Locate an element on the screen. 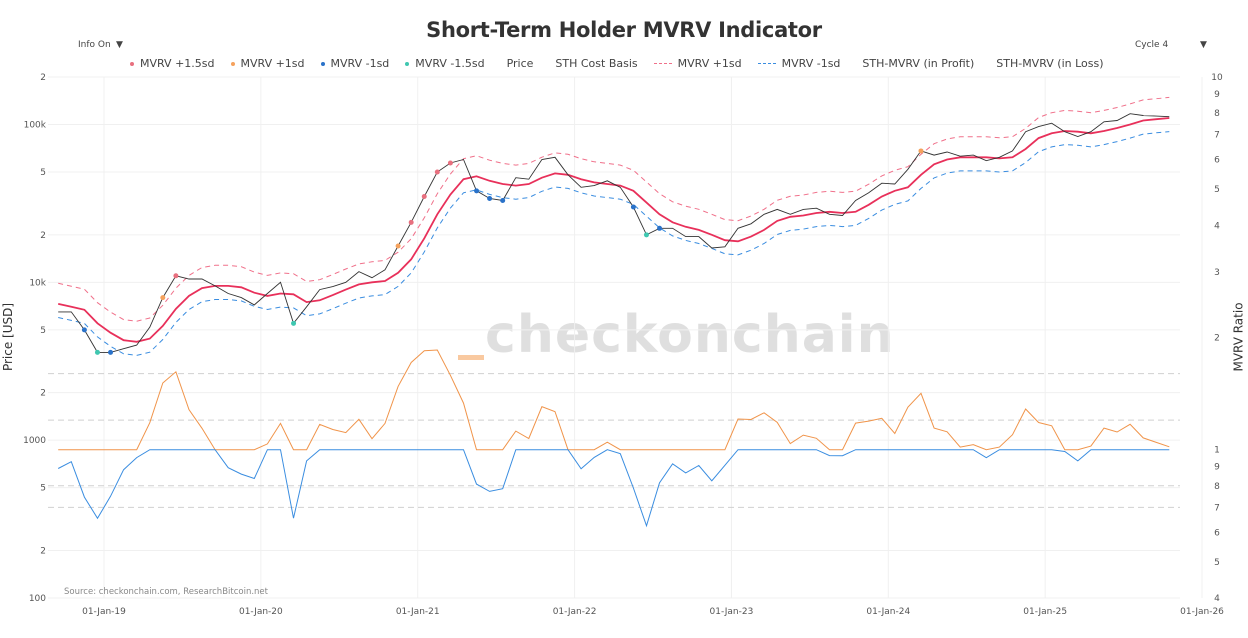 The width and height of the screenshot is (1248, 638). x-tick-label: 01-Jan-19 is located at coordinates (104, 612).